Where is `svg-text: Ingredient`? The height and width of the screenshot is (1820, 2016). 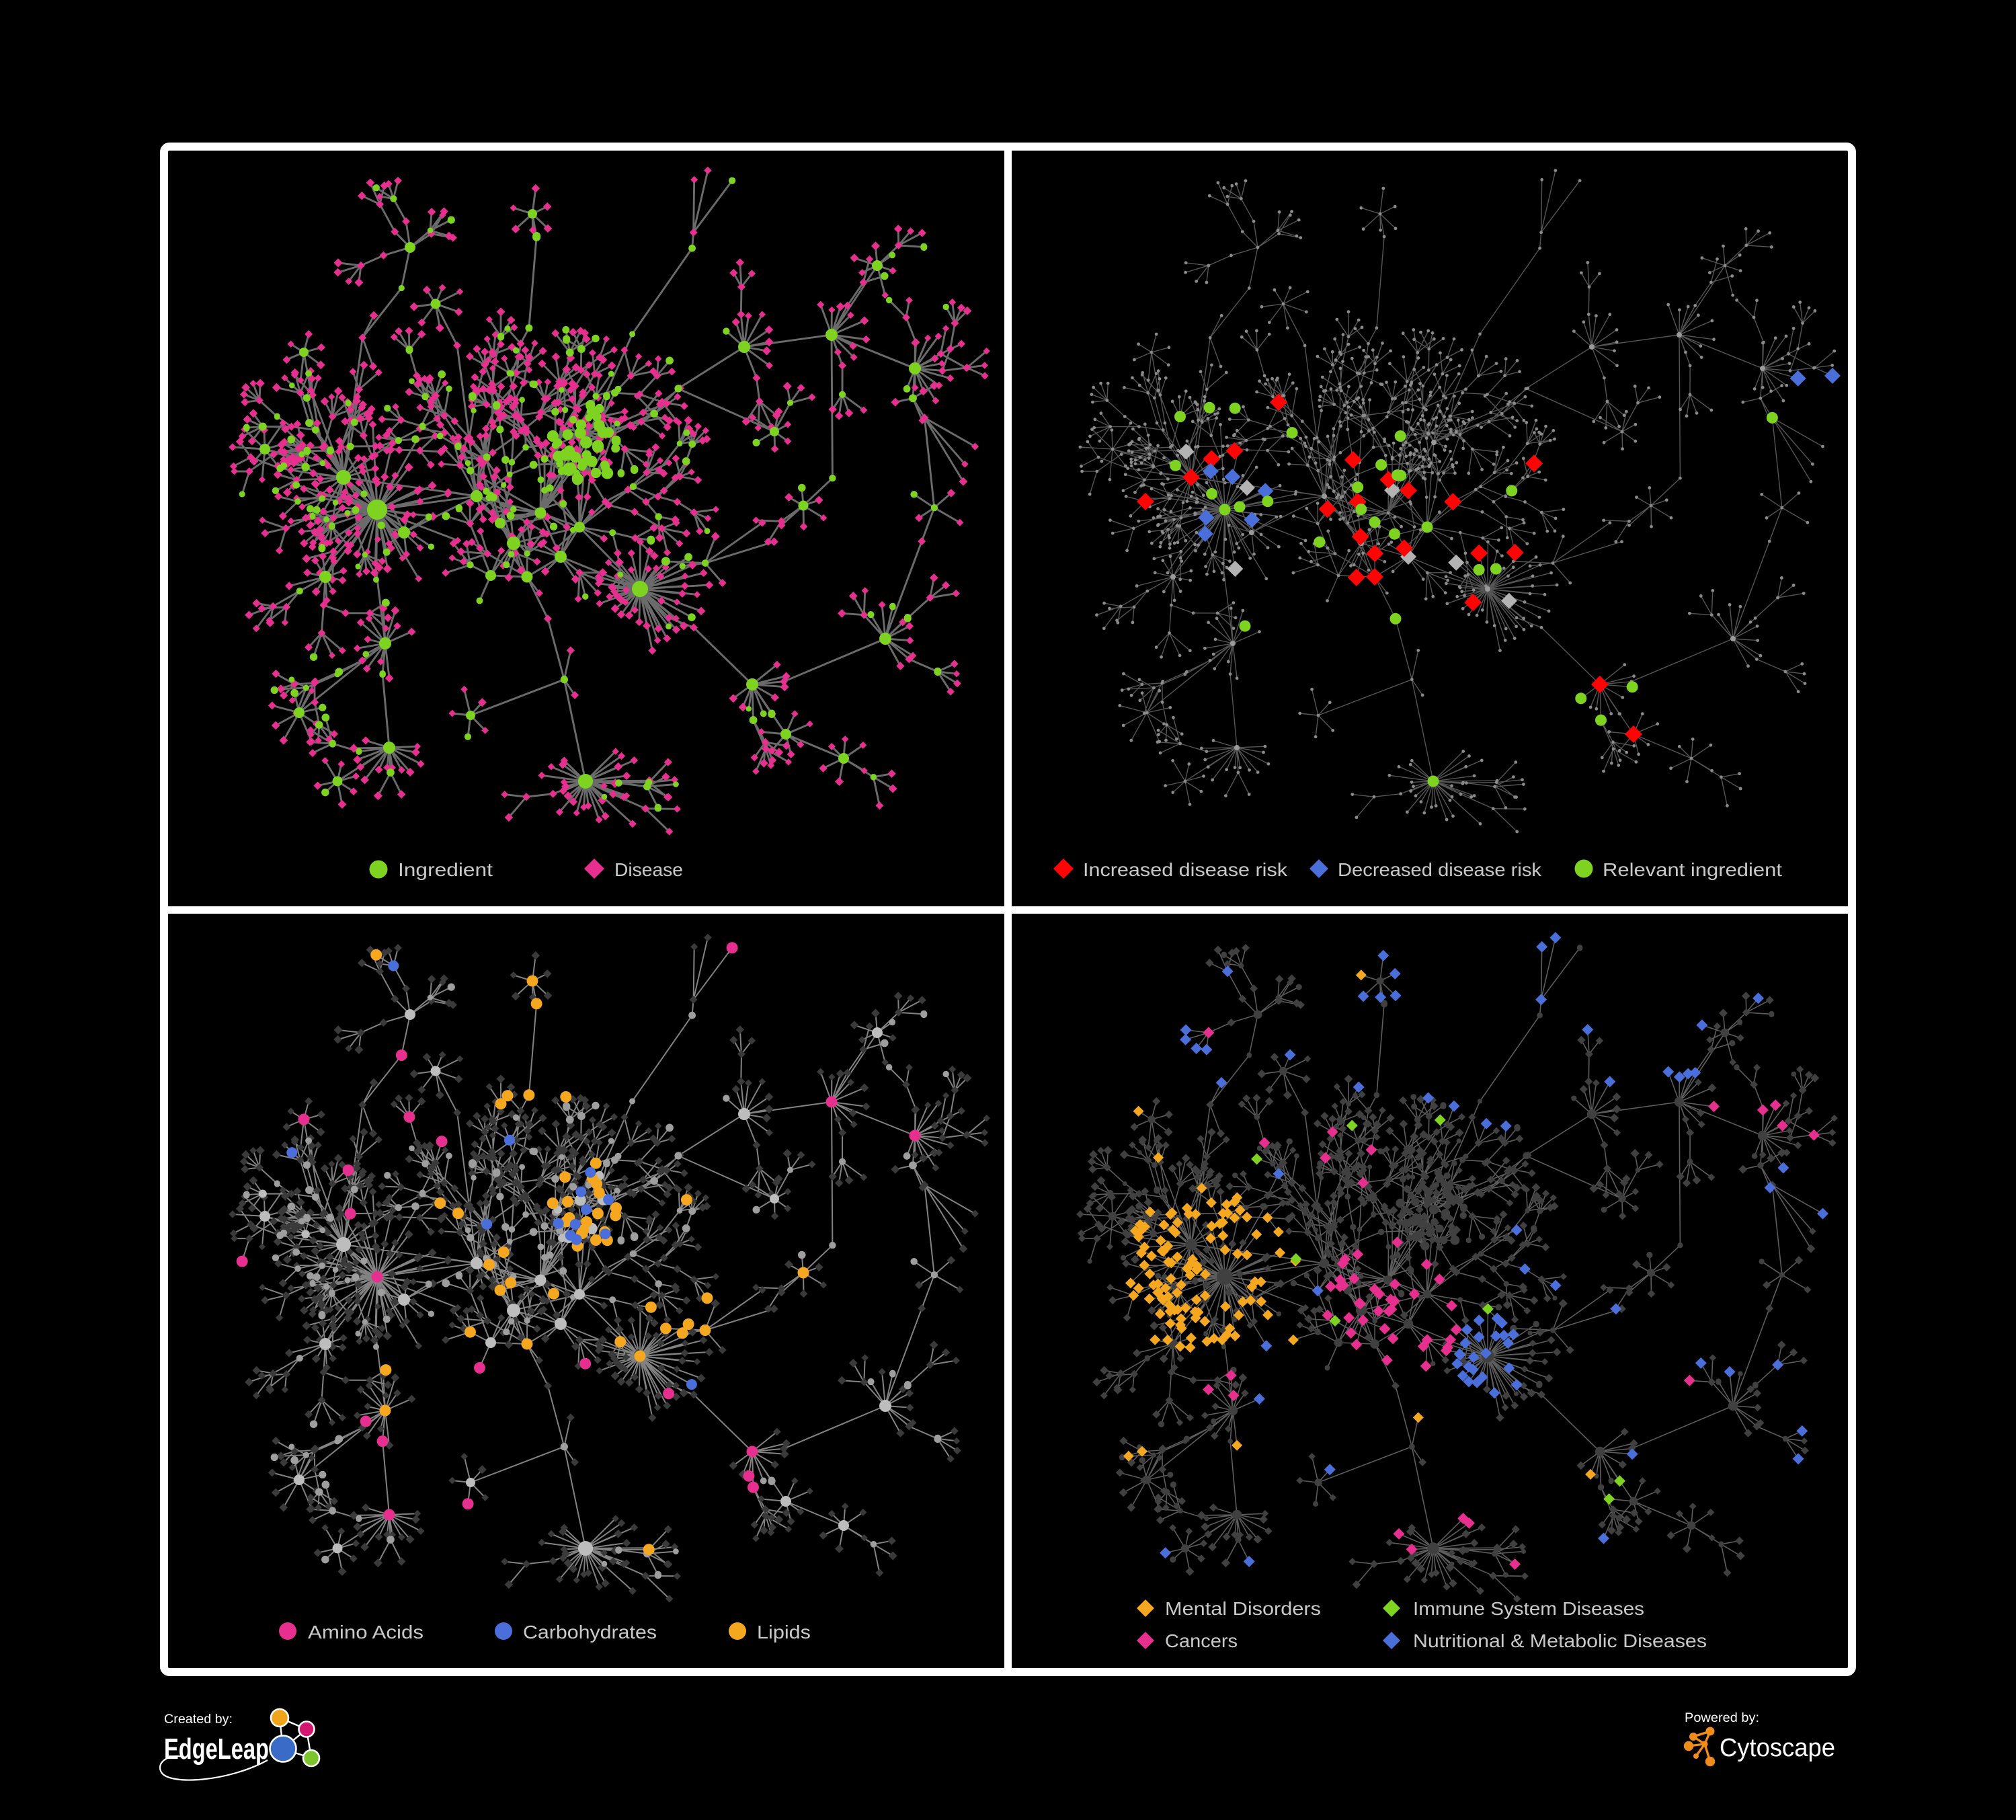
svg-text: Ingredient is located at coordinates (445, 869).